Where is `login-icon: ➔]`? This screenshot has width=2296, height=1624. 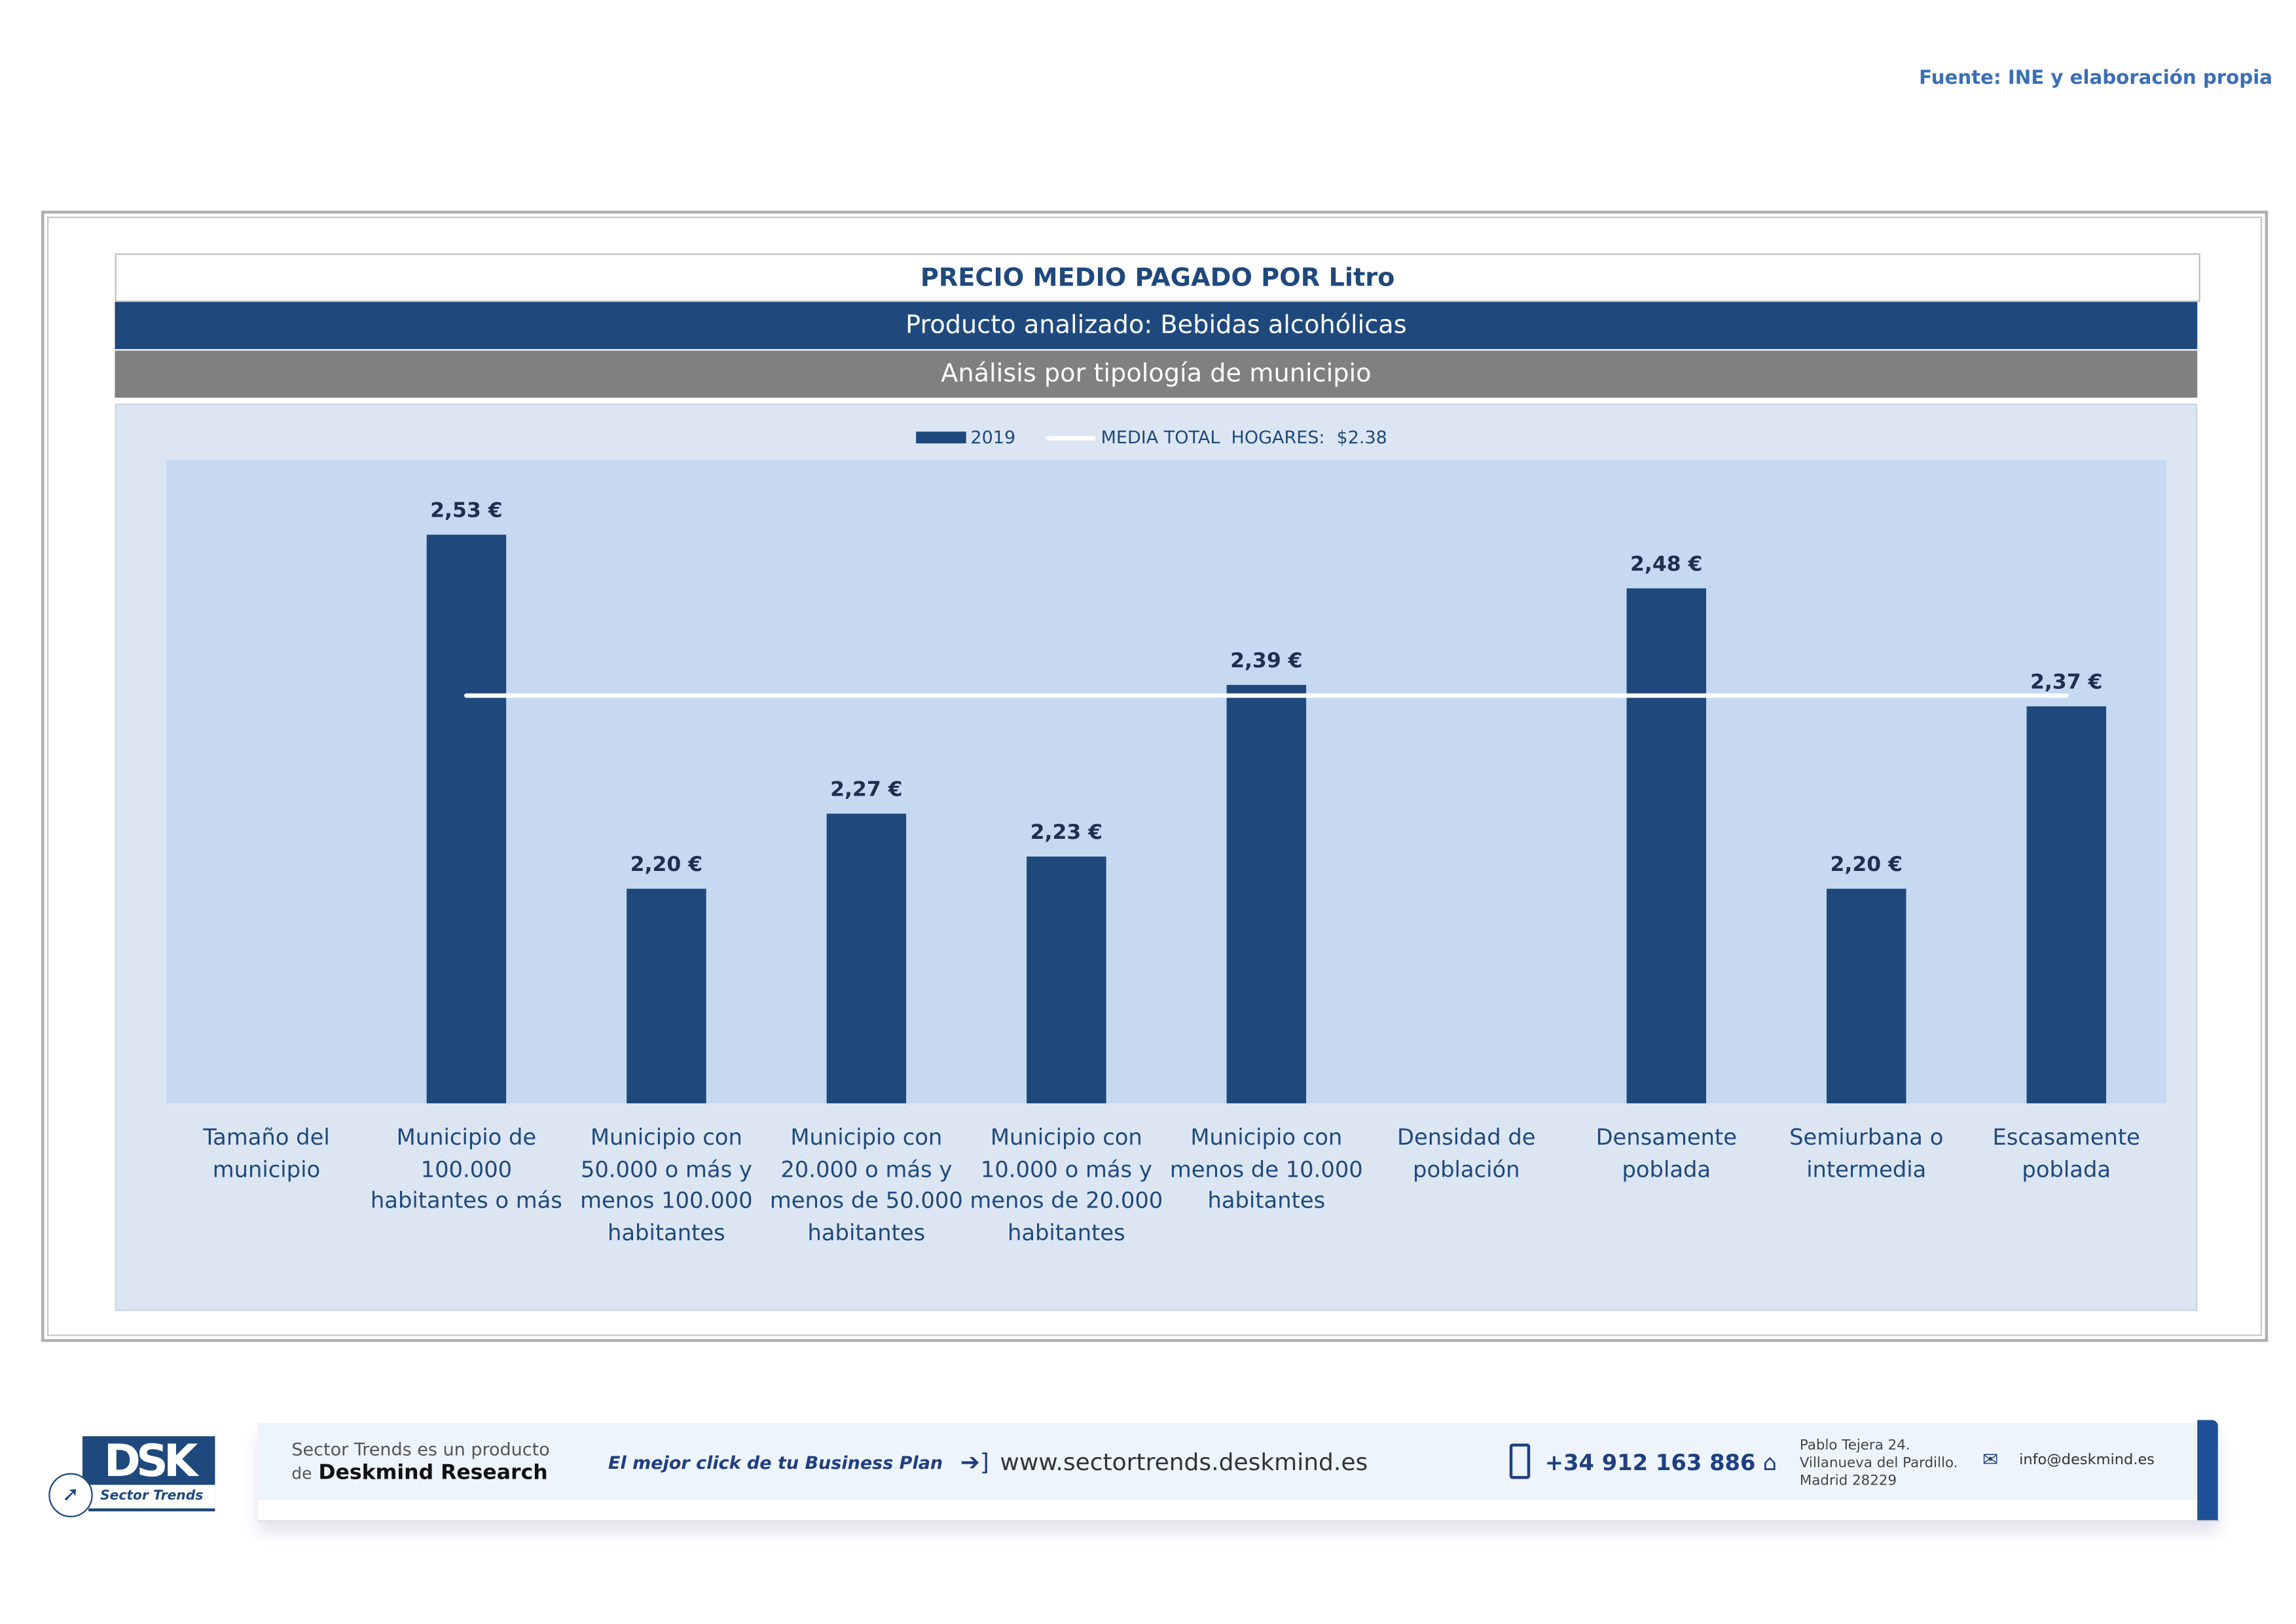 login-icon: ➔] is located at coordinates (974, 1462).